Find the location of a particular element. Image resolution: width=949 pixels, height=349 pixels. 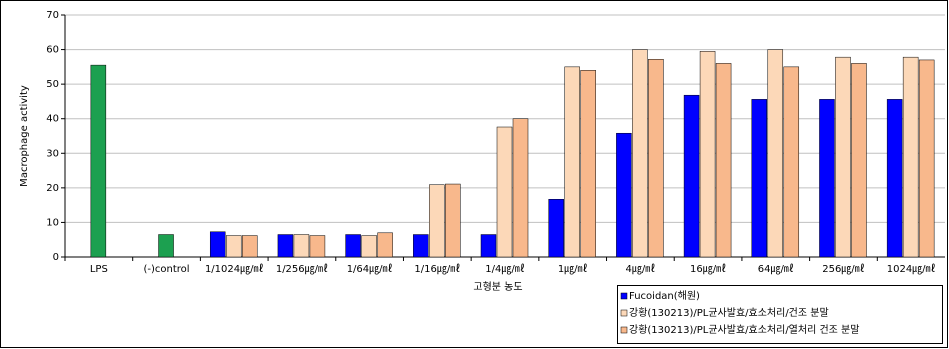

legend-label: 강황(130213)/PL균사발효/효소처리/건조 분말 is located at coordinates (729, 313).